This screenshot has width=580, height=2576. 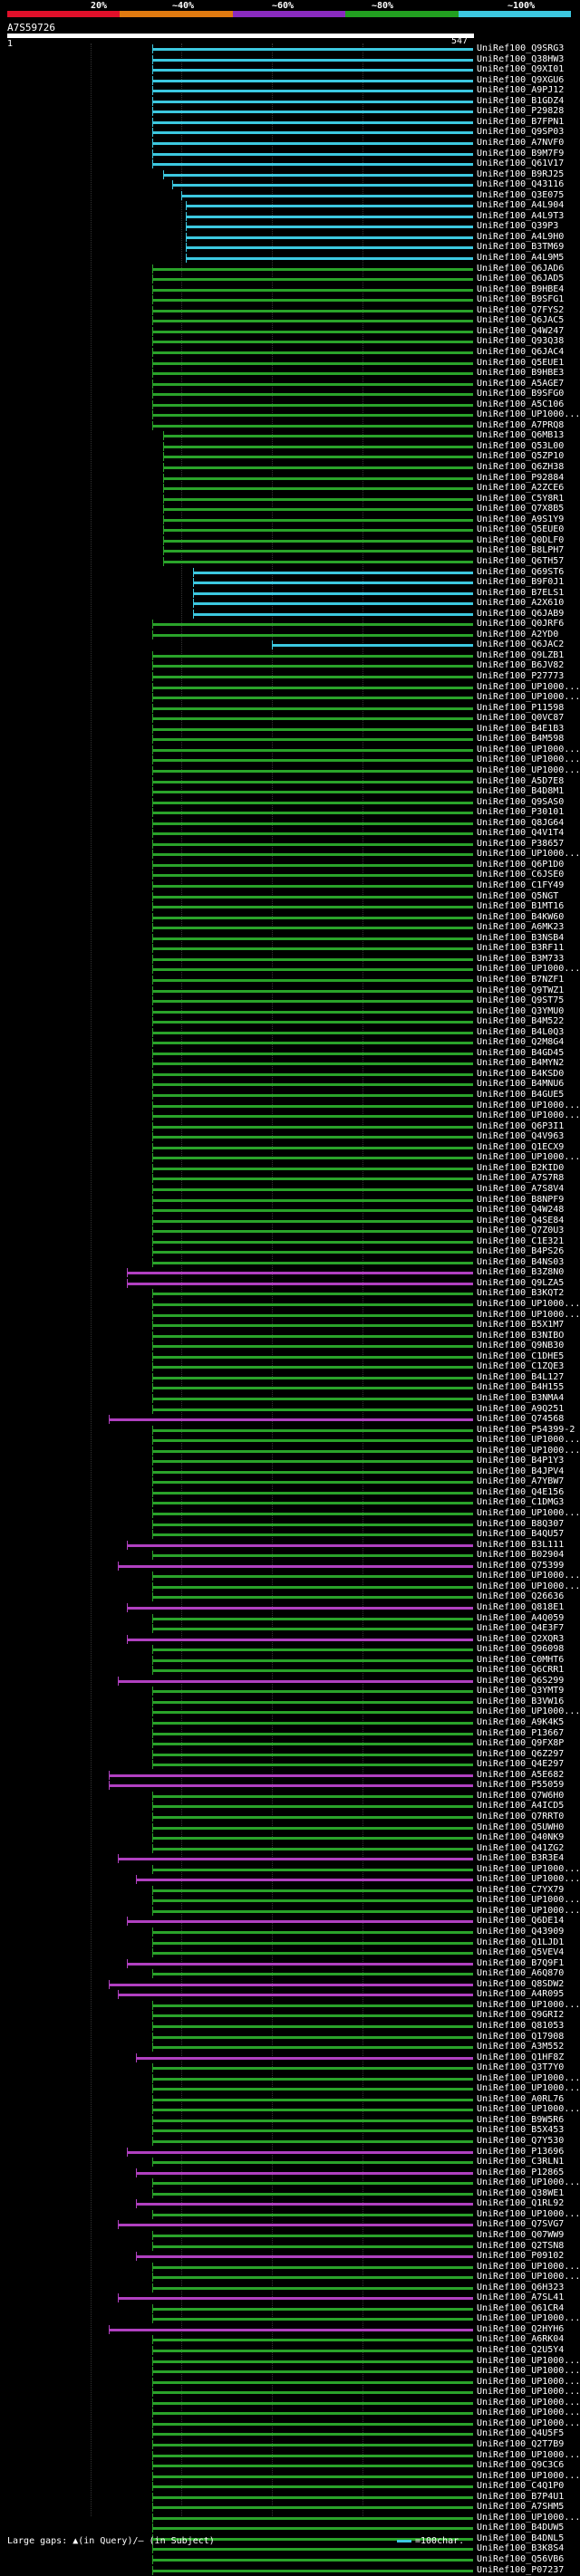 I want to click on hit-row: UniRef100_Q6JAC5, so click(x=290, y=320).